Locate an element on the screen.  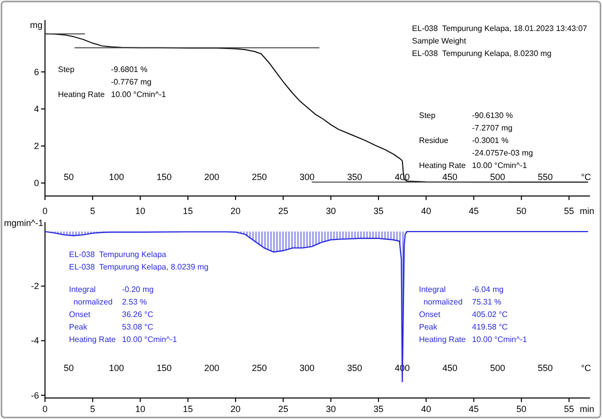
y-tick-label: -2 is located at coordinates (34, 286).